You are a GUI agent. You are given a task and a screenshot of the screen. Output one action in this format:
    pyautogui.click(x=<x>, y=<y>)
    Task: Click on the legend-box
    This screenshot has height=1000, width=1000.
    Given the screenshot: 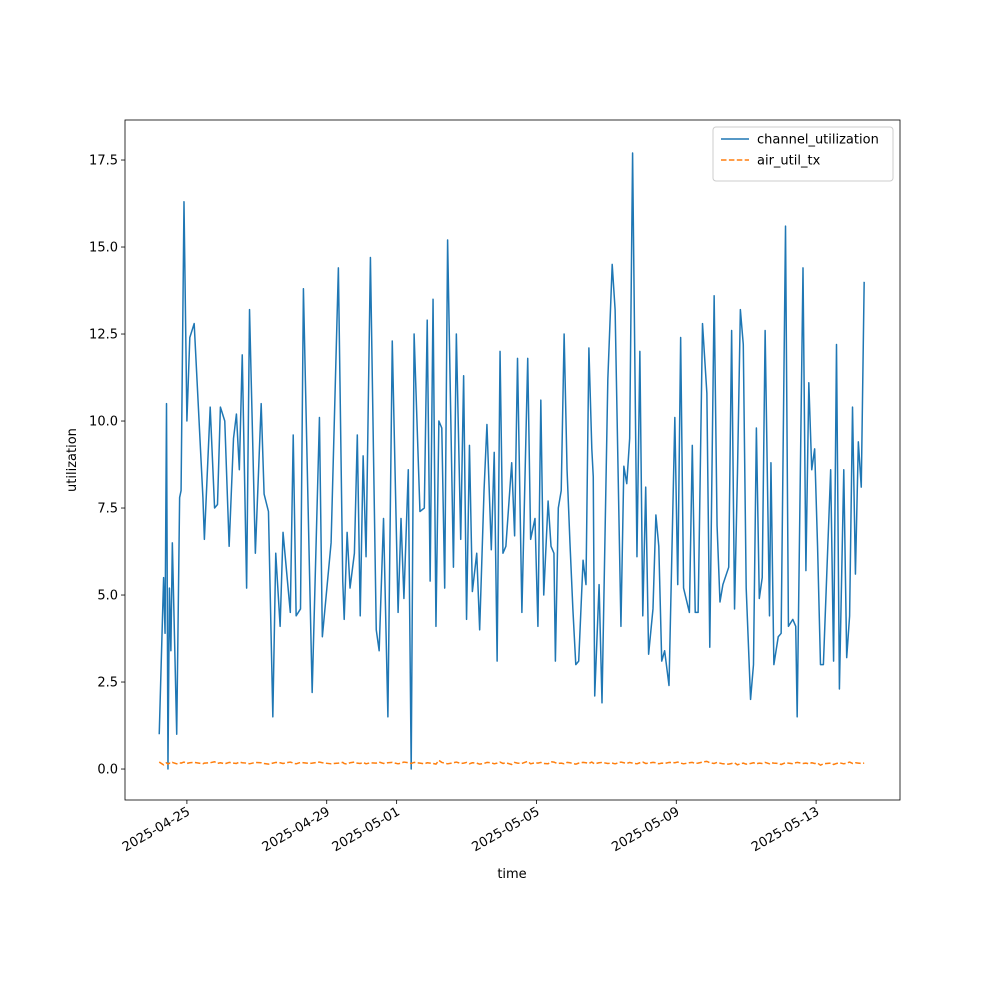 What is the action you would take?
    pyautogui.click(x=803, y=154)
    